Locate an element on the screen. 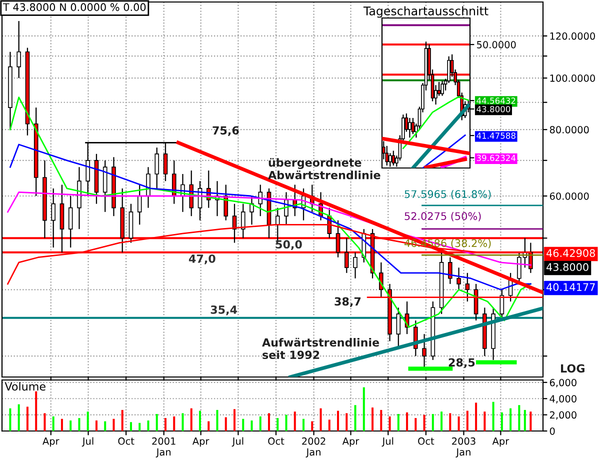  text: LOG is located at coordinates (572, 368).